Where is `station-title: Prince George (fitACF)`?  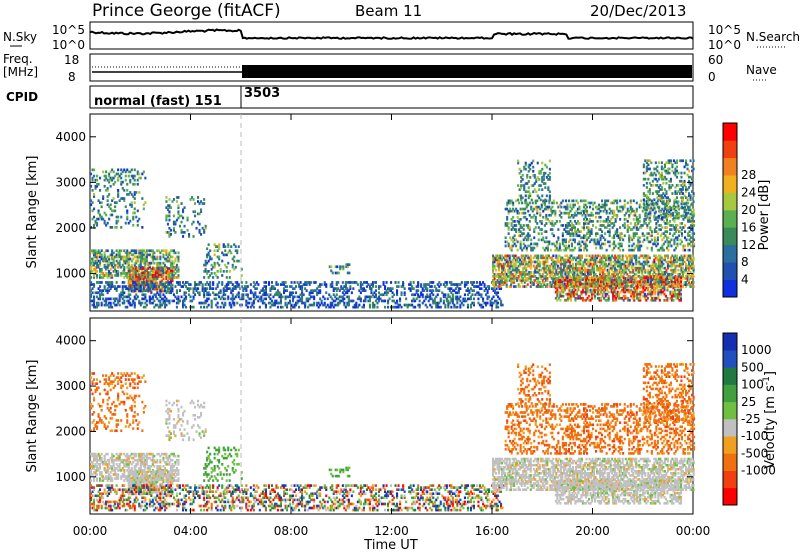
station-title: Prince George (fitACF) is located at coordinates (186, 11).